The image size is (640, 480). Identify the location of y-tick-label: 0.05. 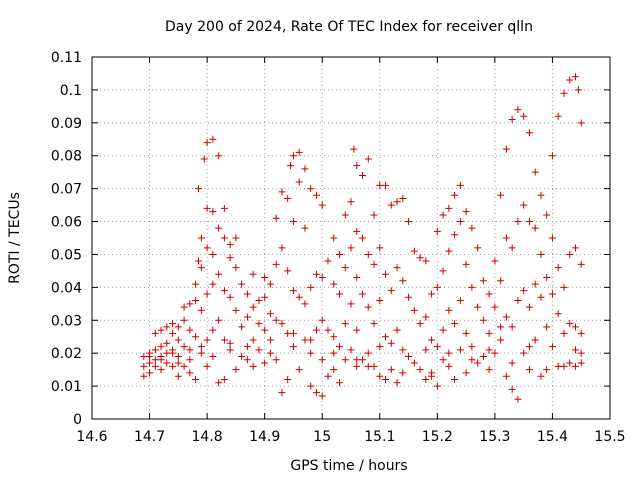
(66, 255).